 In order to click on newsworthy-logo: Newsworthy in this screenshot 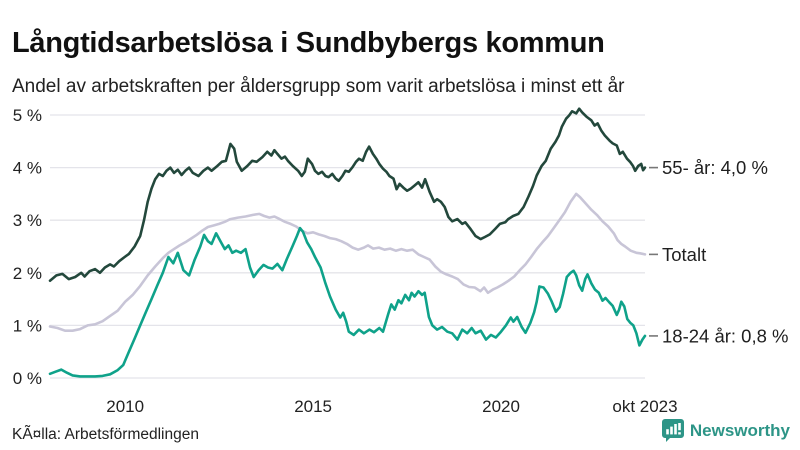, I will do `click(725, 431)`.